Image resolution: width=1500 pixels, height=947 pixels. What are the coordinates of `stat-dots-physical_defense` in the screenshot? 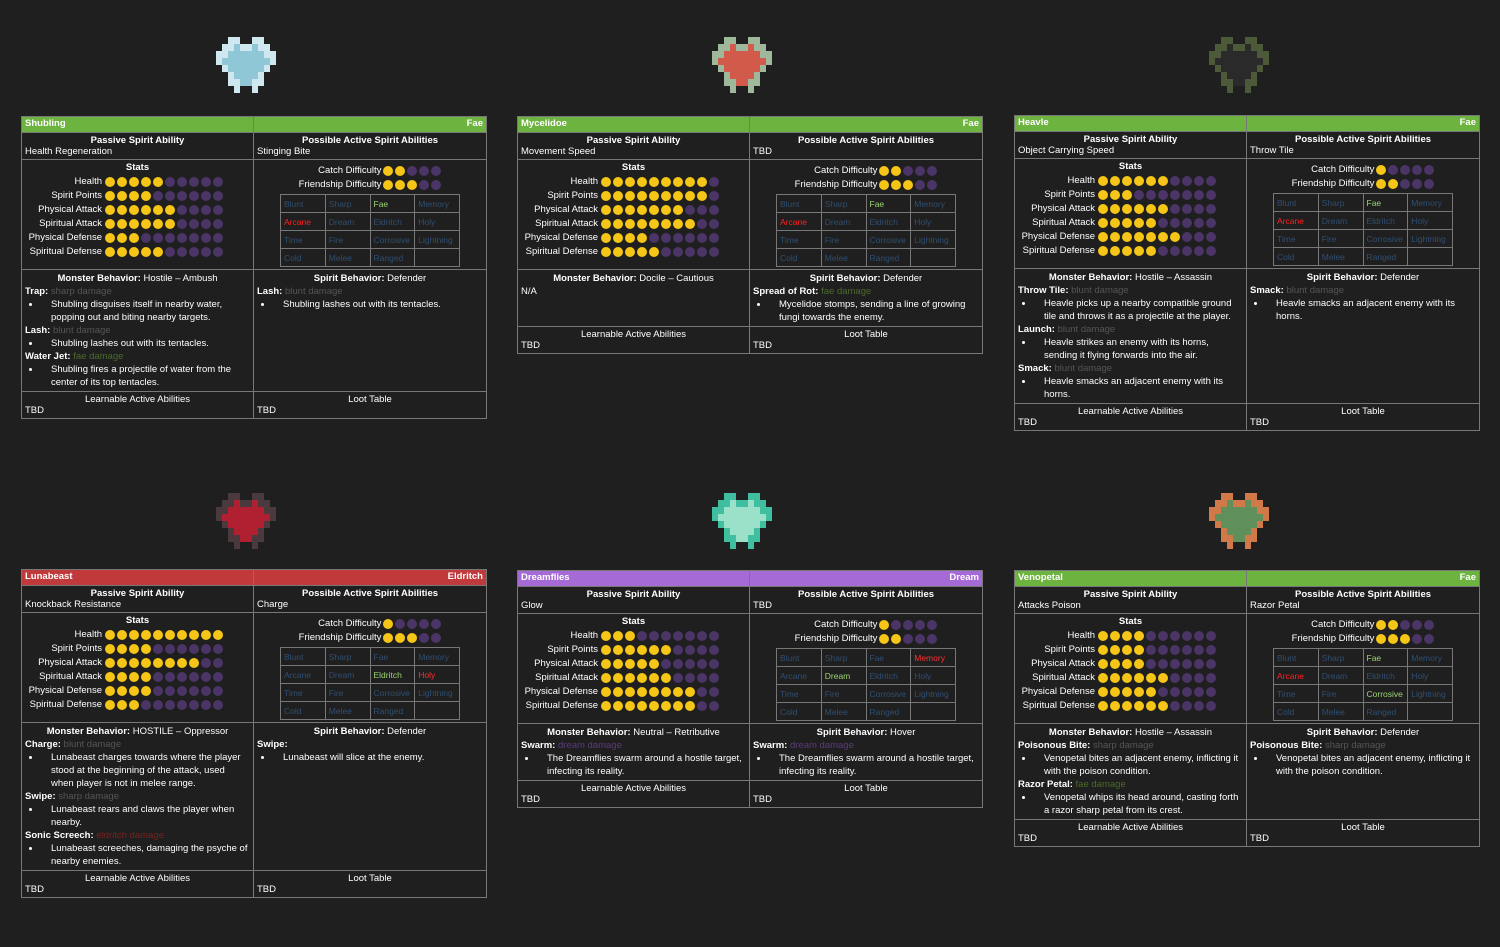 It's located at (1170, 691).